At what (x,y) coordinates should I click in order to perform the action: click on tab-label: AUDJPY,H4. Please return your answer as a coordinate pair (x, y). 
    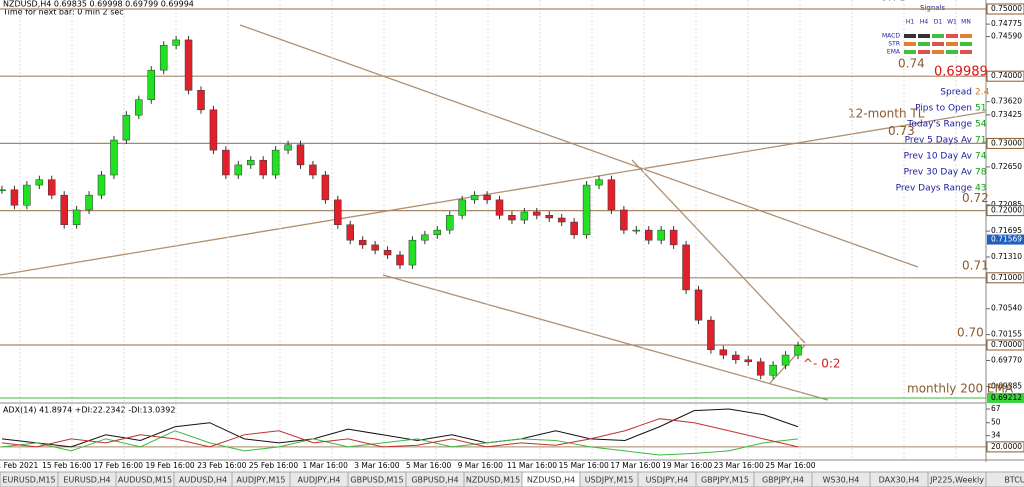
    Looking at the image, I should click on (318, 480).